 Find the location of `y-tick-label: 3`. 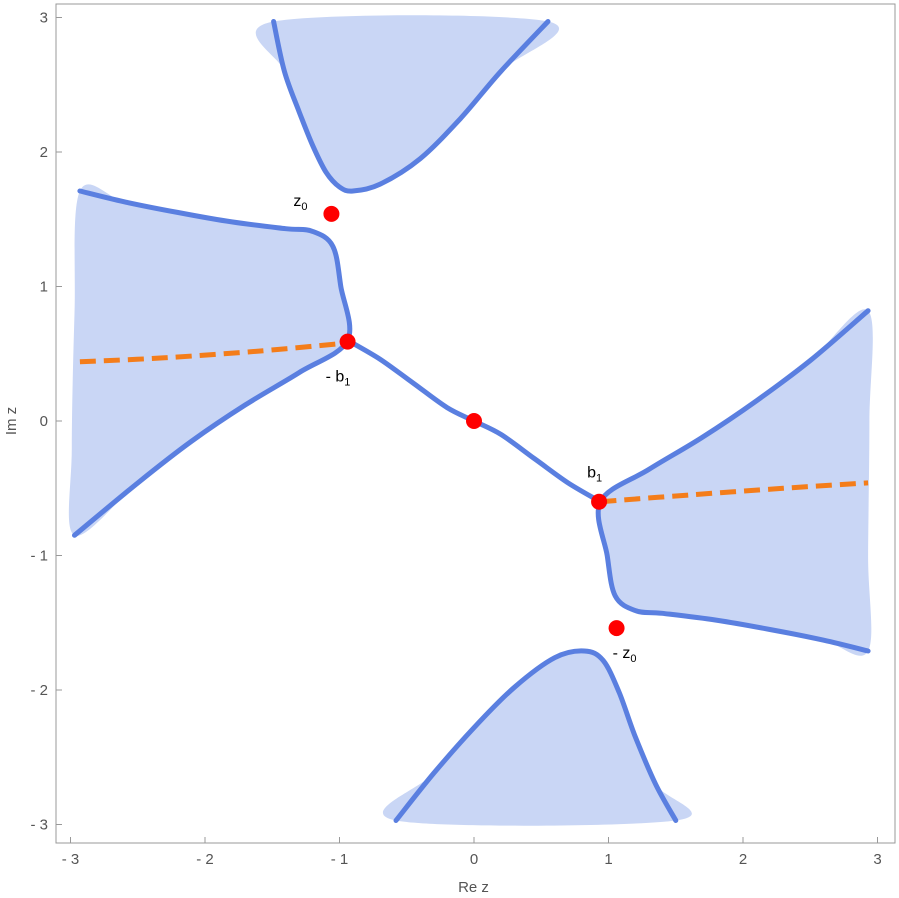

y-tick-label: 3 is located at coordinates (44, 18).